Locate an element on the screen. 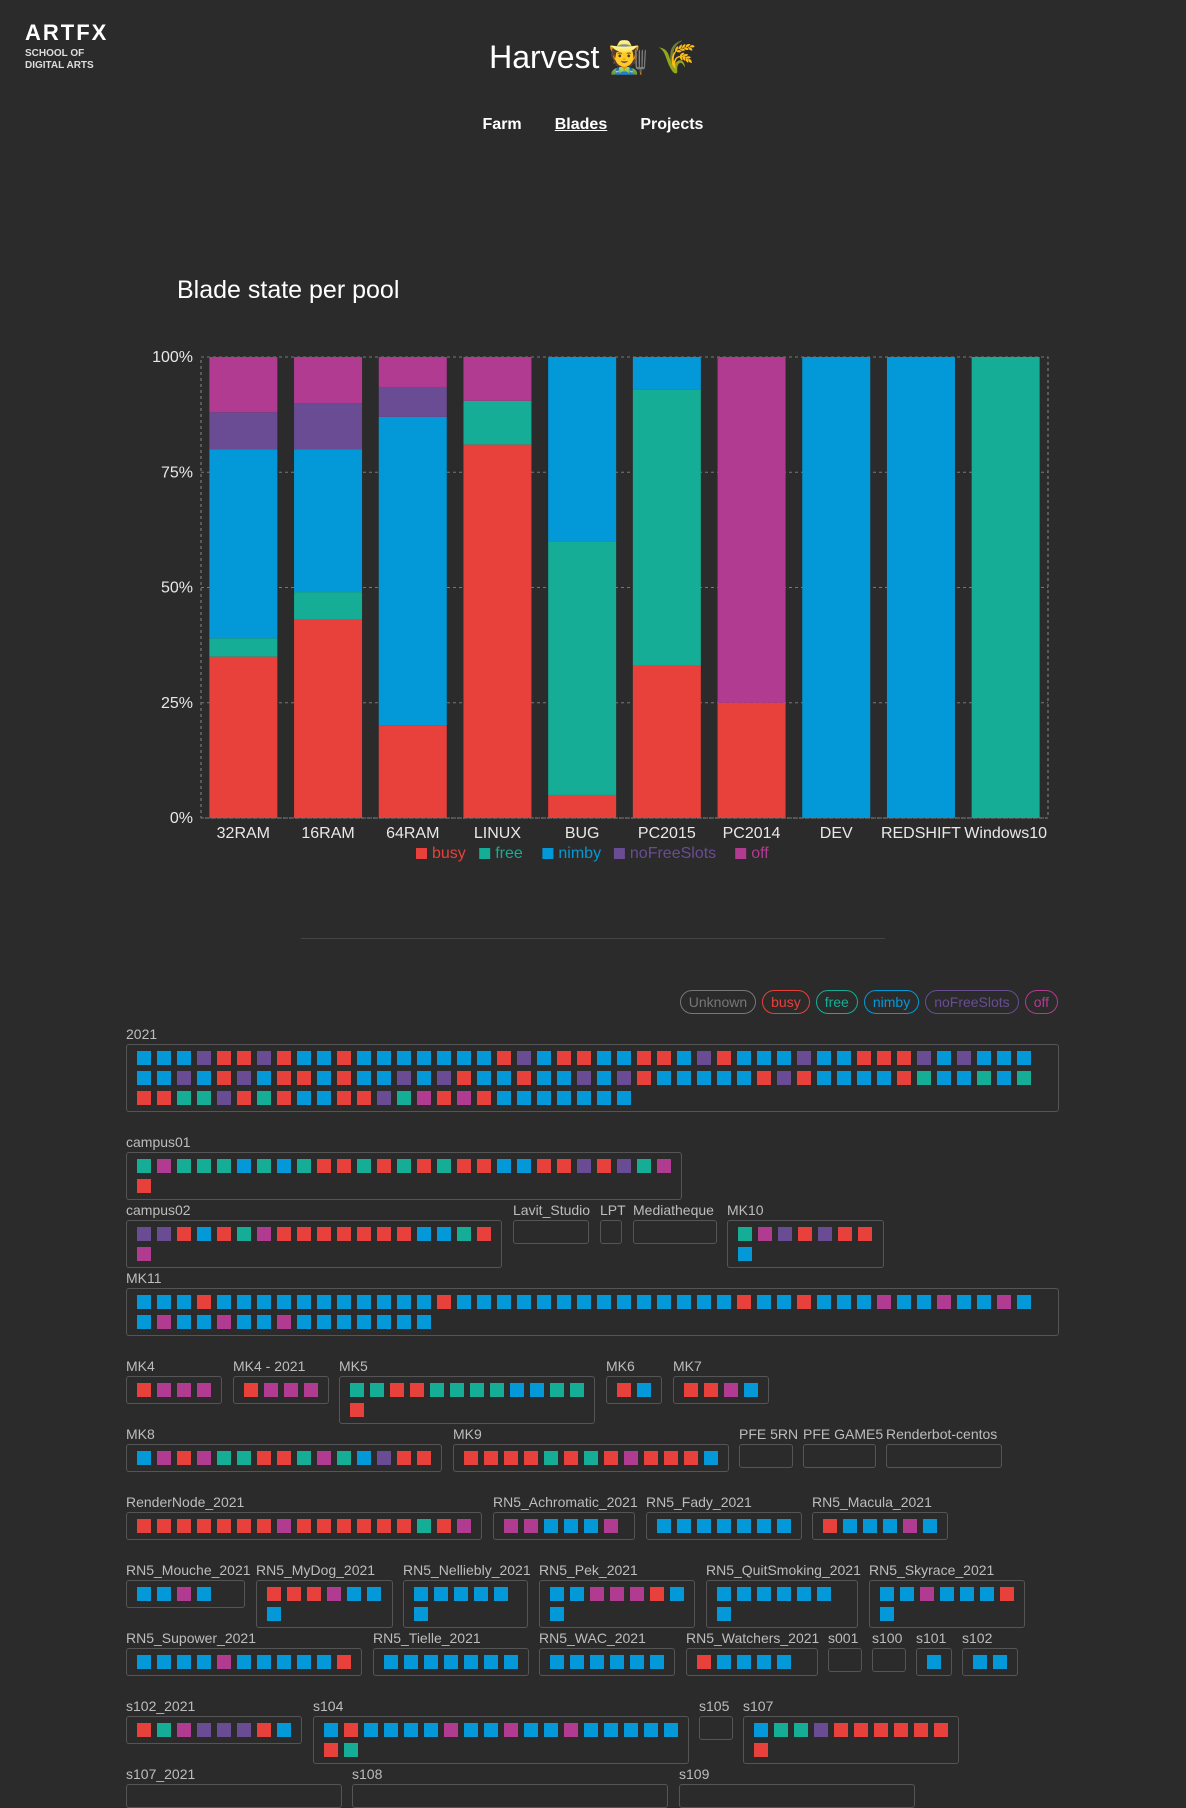 The height and width of the screenshot is (1808, 1186). legend-label: free is located at coordinates (509, 853).